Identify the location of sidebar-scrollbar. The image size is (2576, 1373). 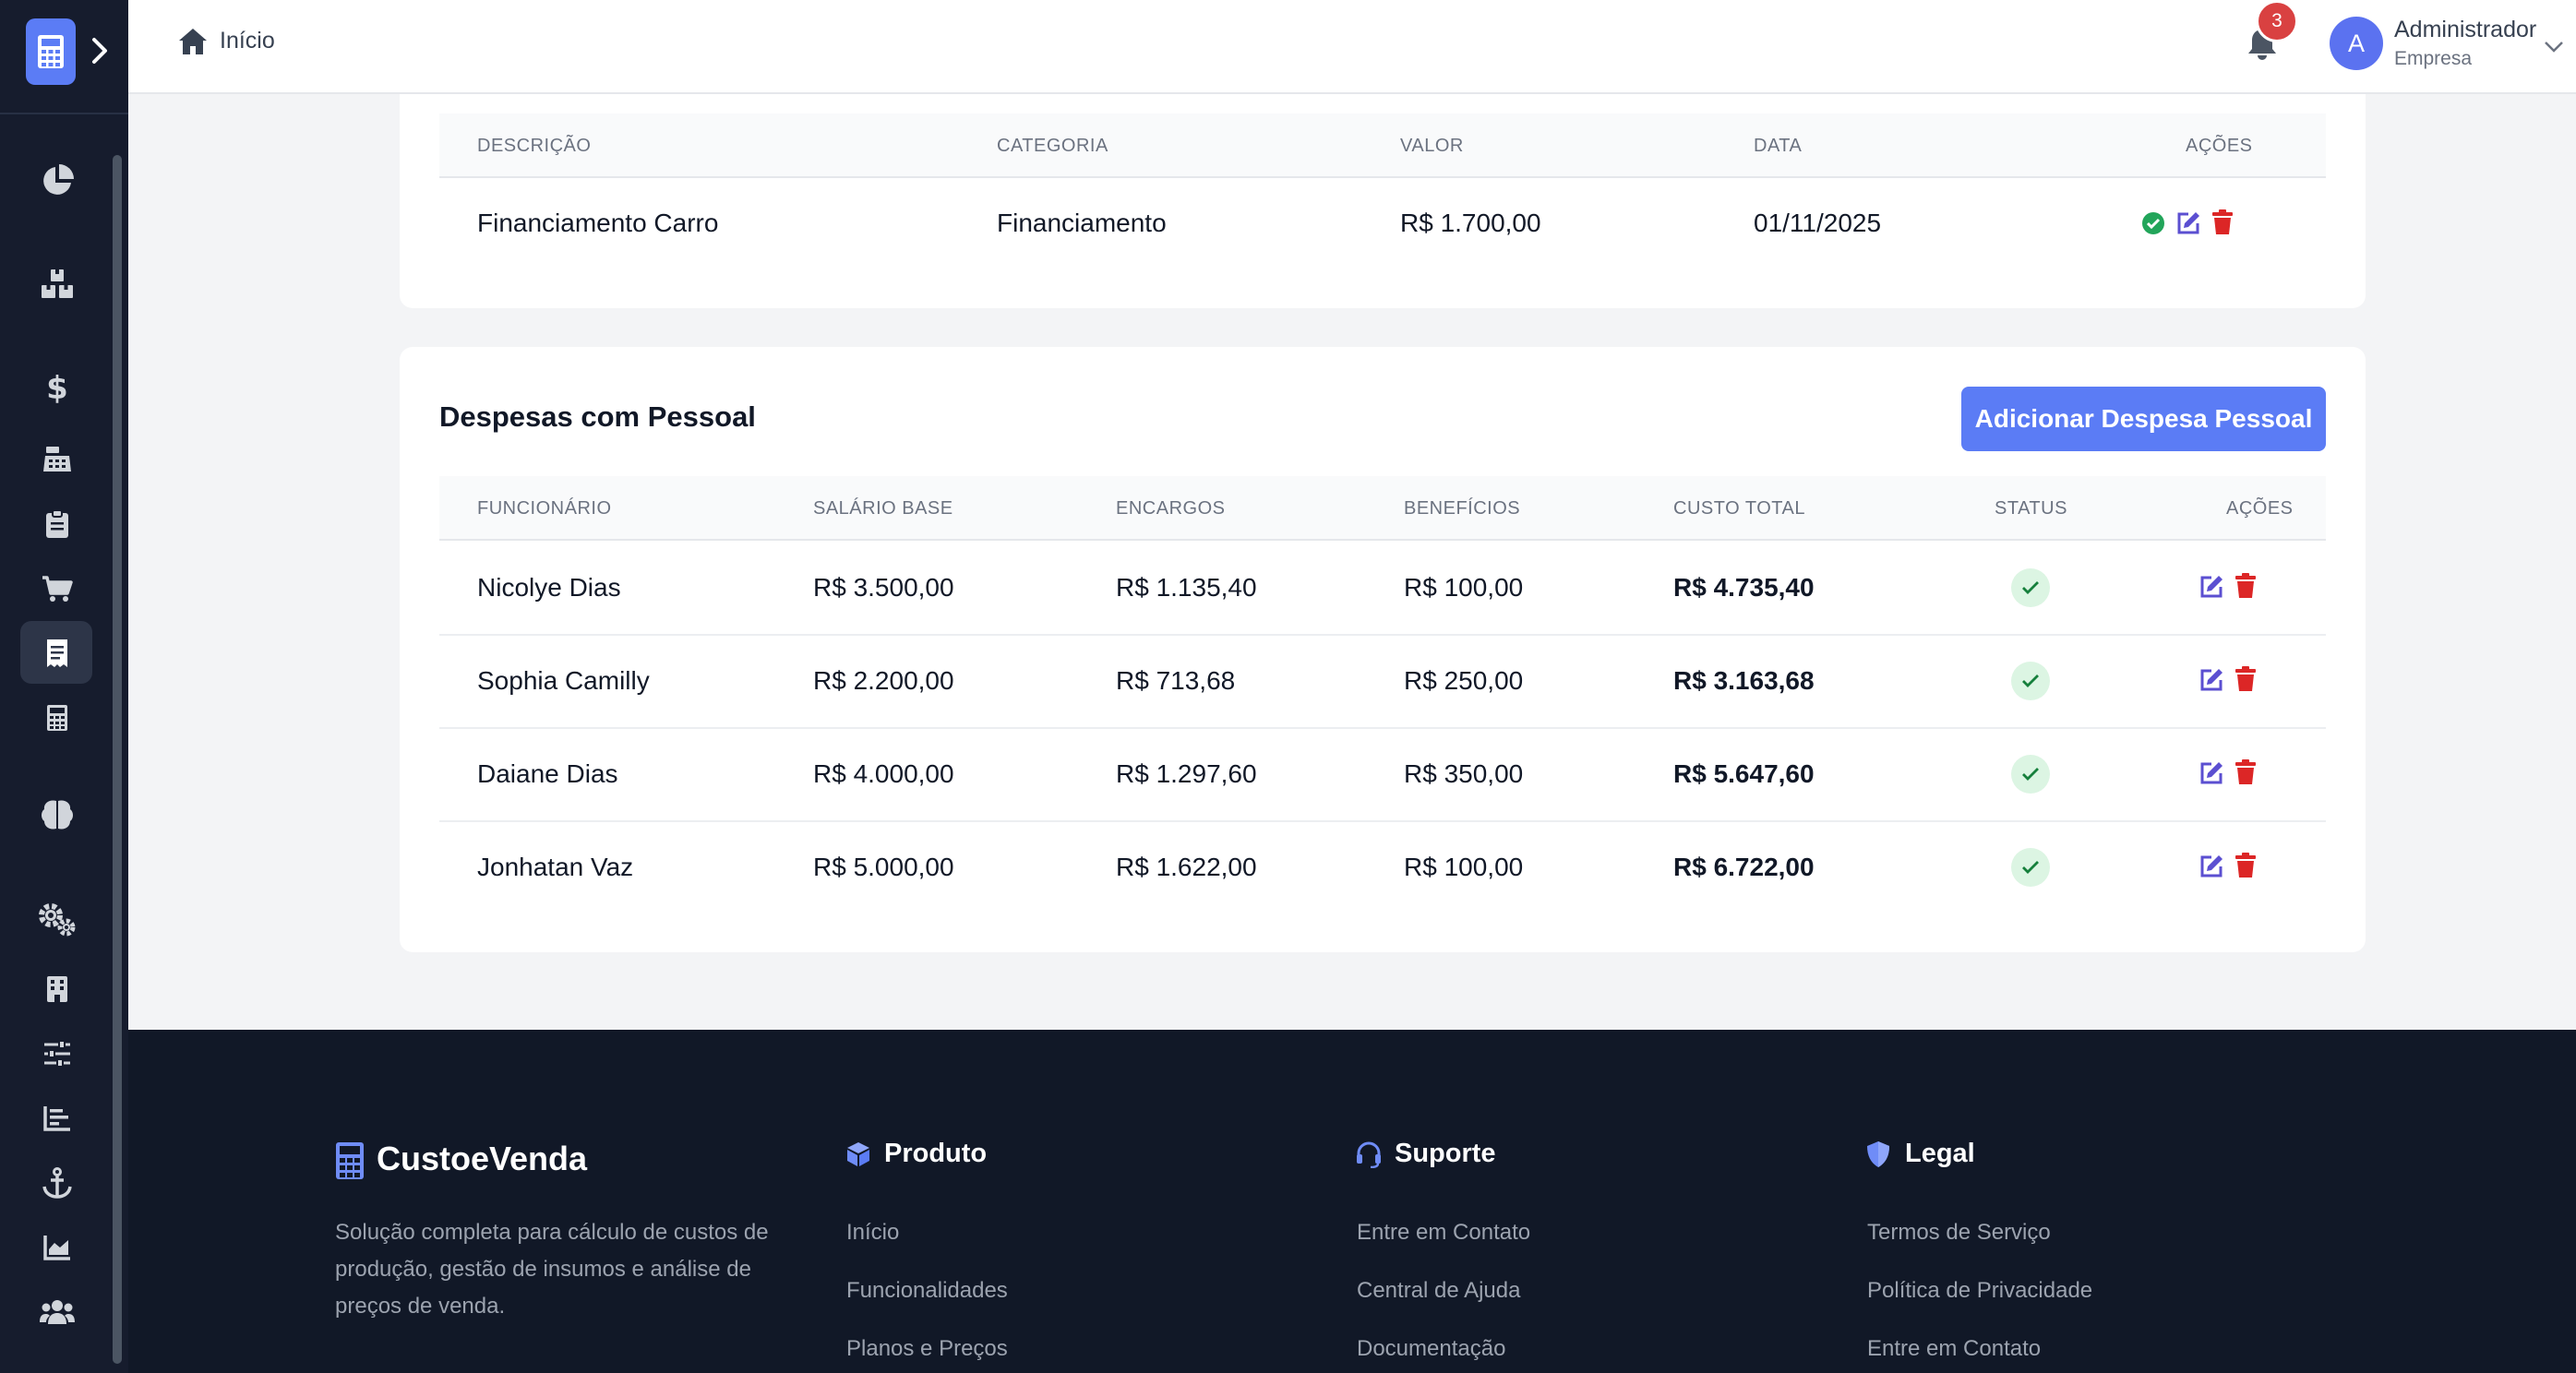
(118, 760).